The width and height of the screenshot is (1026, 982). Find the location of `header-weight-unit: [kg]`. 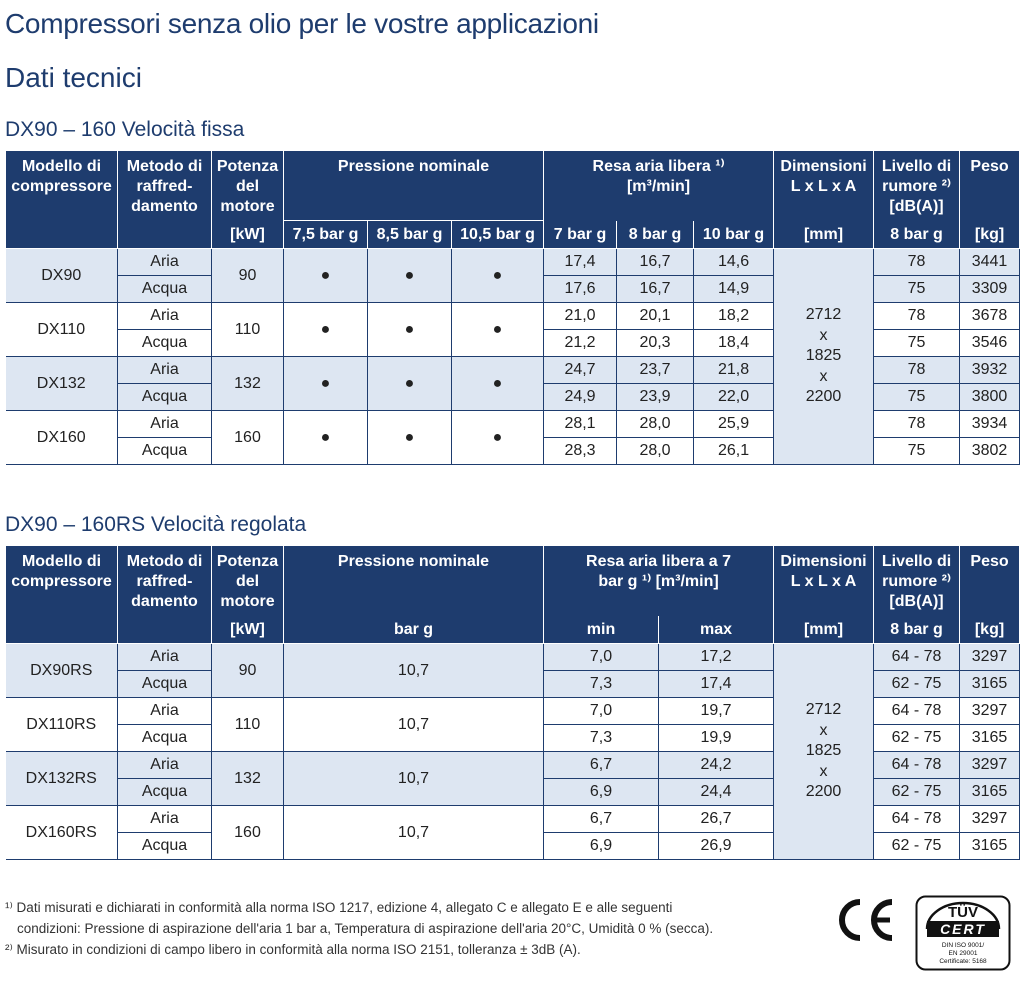

header-weight-unit: [kg] is located at coordinates (990, 629).